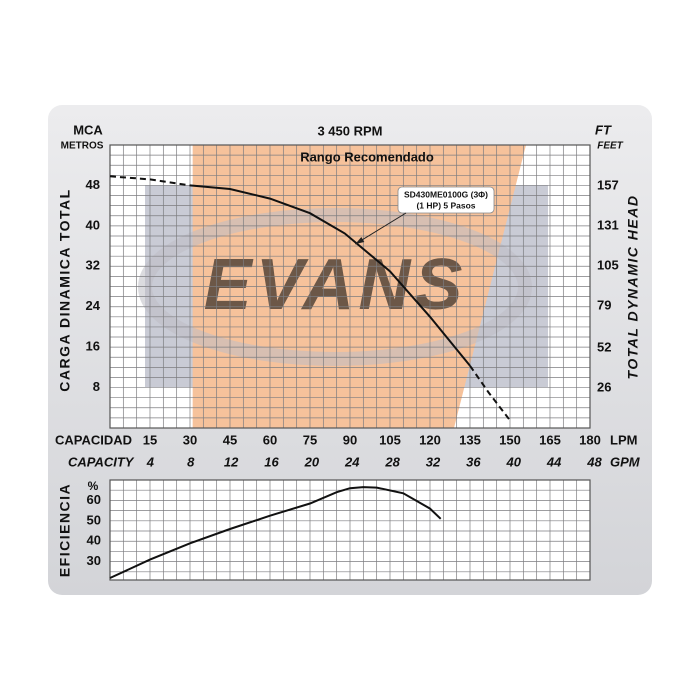 The width and height of the screenshot is (700, 700). What do you see at coordinates (349, 130) in the screenshot?
I see `title: 3 450 RPM` at bounding box center [349, 130].